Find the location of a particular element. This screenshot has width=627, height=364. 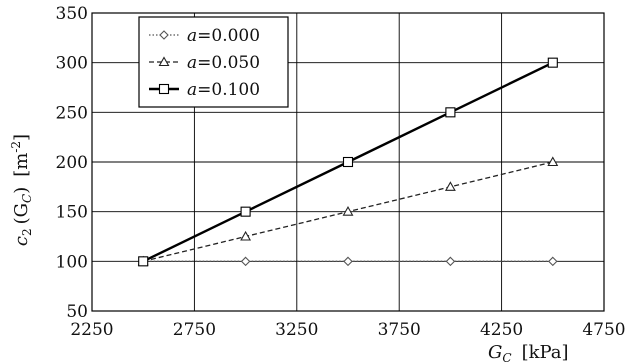

x-tick-label-1: 2750 is located at coordinates (194, 330).